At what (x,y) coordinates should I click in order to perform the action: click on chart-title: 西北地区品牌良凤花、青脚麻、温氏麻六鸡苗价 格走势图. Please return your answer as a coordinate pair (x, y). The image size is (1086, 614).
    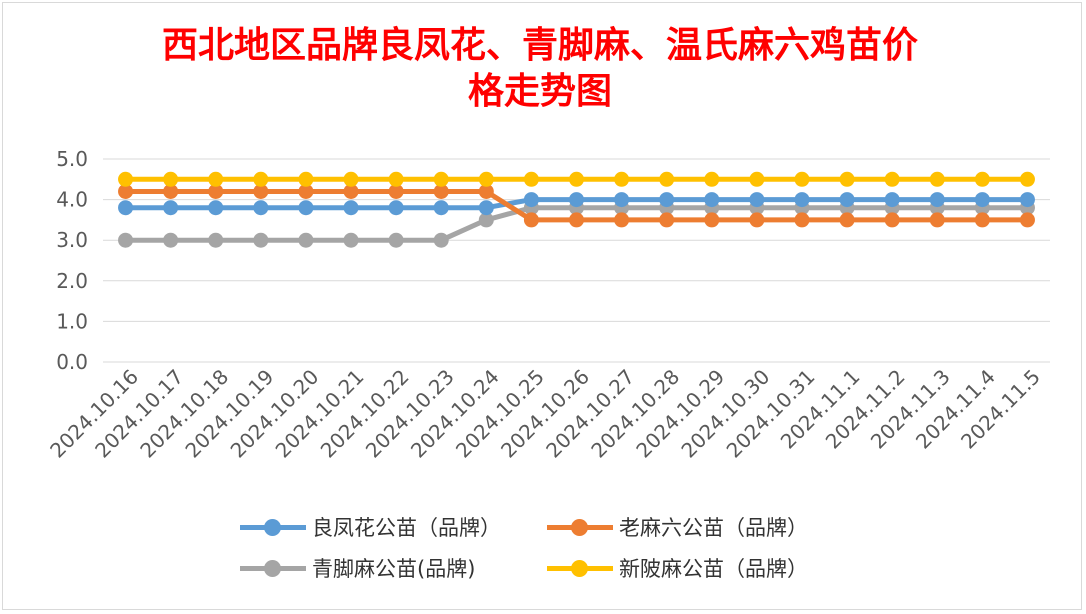
    Looking at the image, I should click on (540, 68).